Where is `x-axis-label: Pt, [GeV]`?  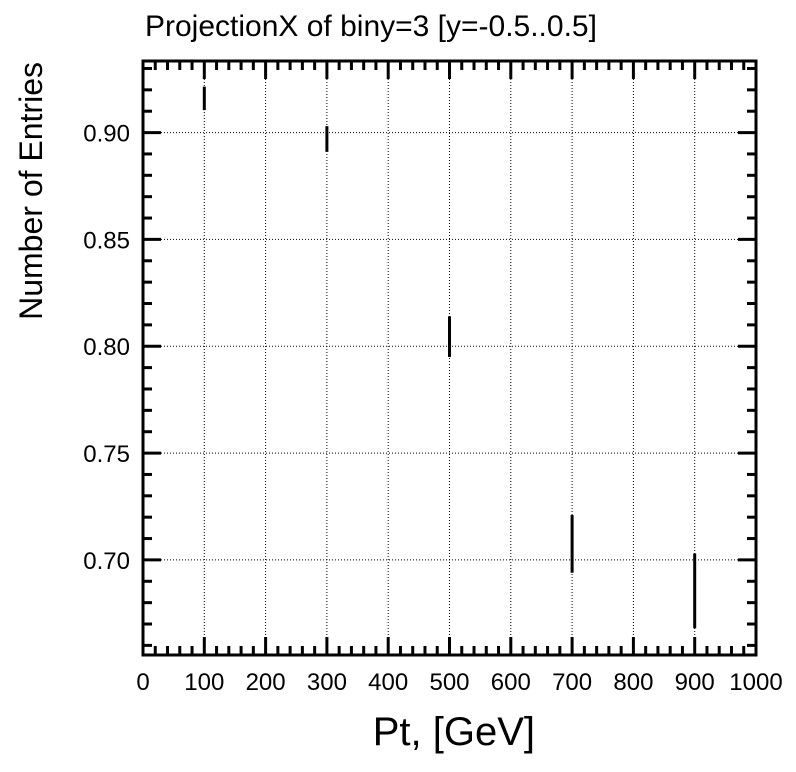
x-axis-label: Pt, [GeV] is located at coordinates (454, 732).